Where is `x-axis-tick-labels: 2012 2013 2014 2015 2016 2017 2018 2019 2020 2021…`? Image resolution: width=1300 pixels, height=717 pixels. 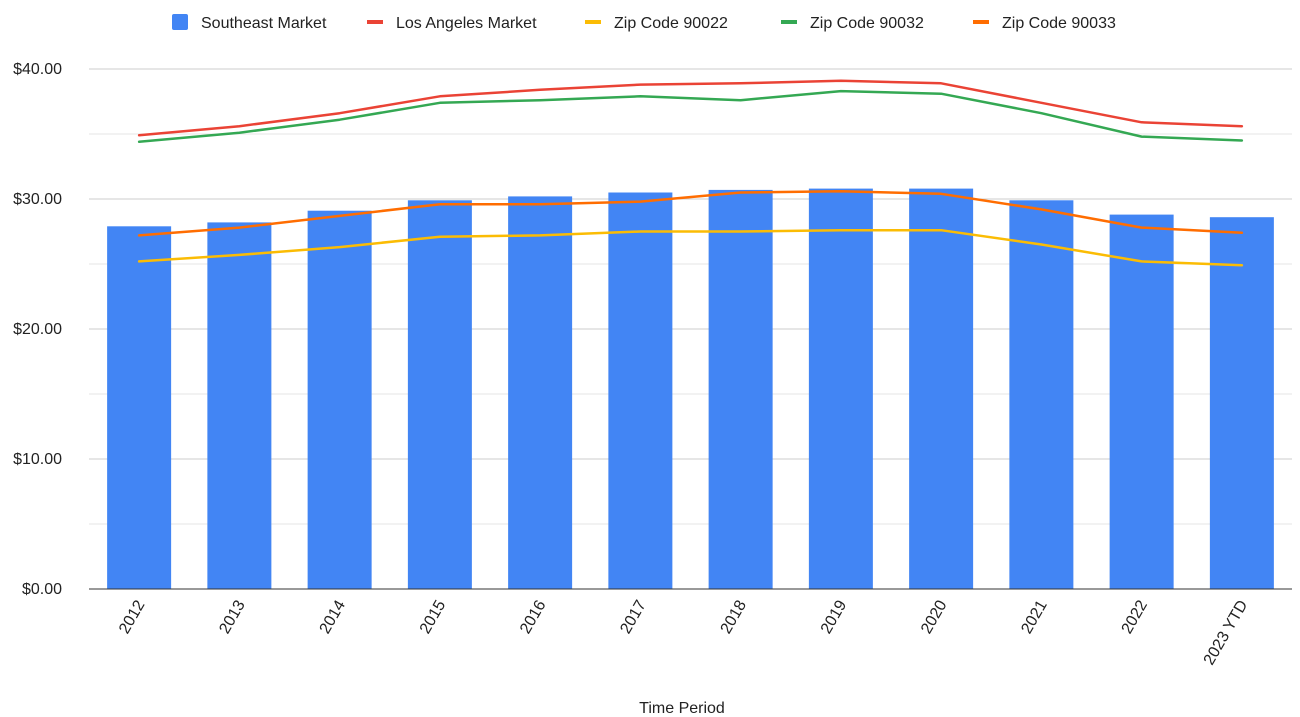 x-axis-tick-labels: 2012 2013 2014 2015 2016 2017 2018 2019 2020 2021… is located at coordinates (683, 632).